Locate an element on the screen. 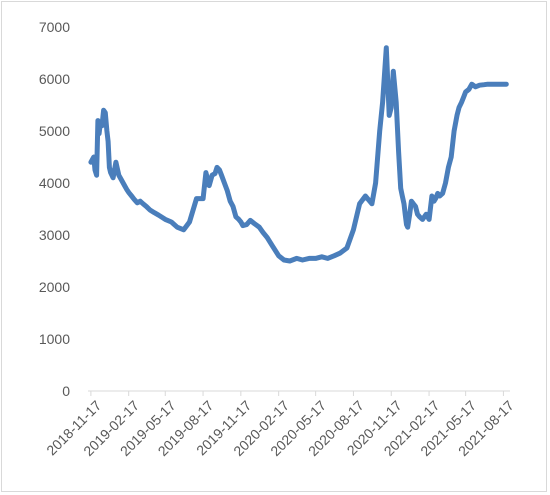 Image resolution: width=550 pixels, height=495 pixels. y-tick-label: 1000 is located at coordinates (54, 339).